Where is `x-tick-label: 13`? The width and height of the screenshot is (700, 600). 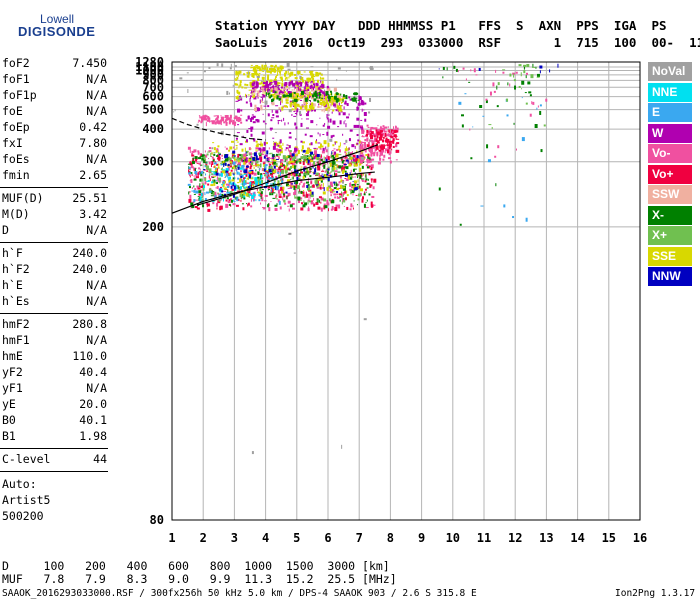 x-tick-label: 13 is located at coordinates (546, 538).